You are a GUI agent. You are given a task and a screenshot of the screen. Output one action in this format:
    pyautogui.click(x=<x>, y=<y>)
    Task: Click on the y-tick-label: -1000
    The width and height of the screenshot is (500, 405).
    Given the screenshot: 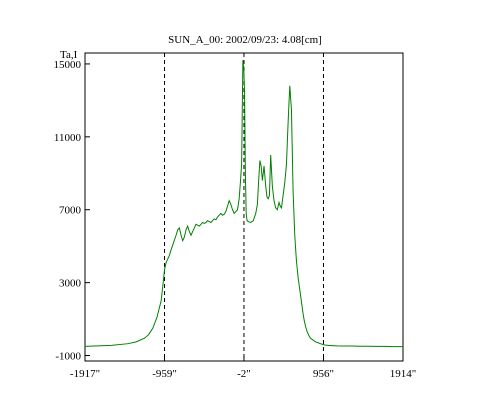 What is the action you would take?
    pyautogui.click(x=68, y=357)
    